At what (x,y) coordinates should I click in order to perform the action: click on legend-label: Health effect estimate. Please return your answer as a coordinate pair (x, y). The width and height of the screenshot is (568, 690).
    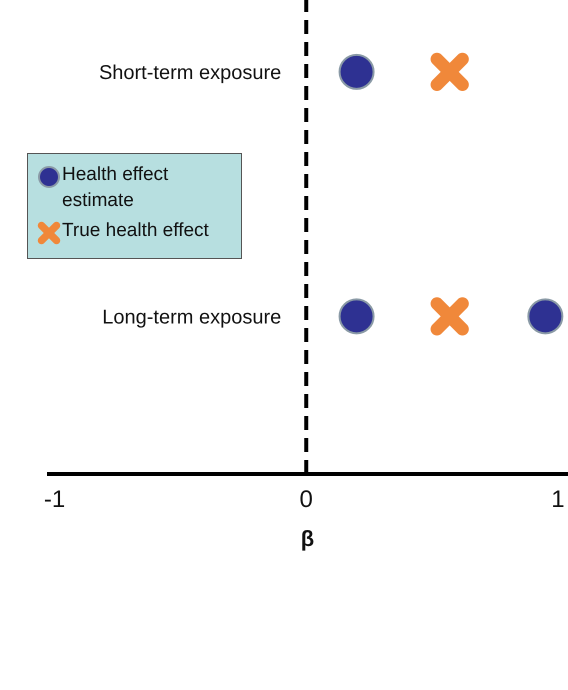
    Looking at the image, I should click on (116, 188).